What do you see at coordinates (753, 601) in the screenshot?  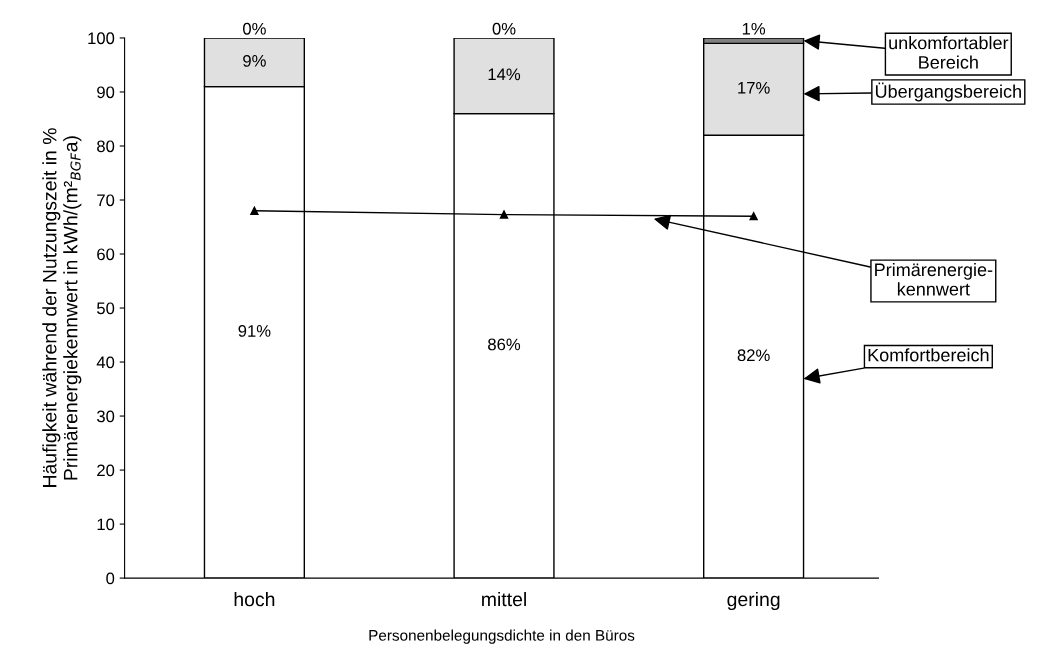 I see `x-tick-label: gering` at bounding box center [753, 601].